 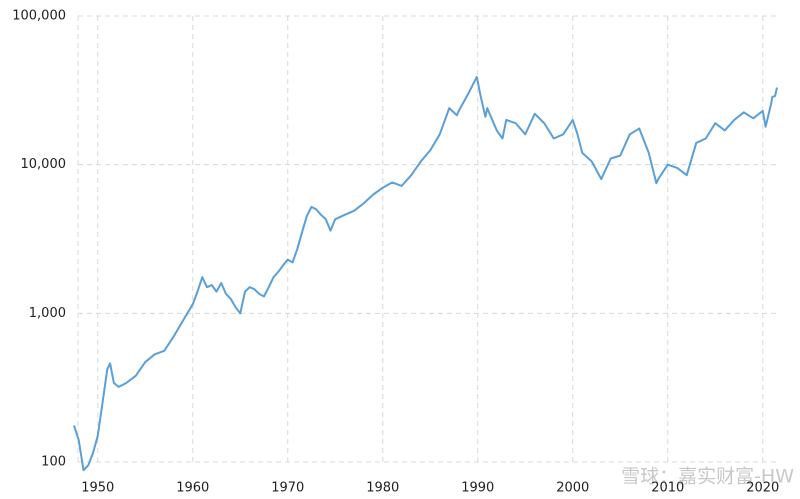 What do you see at coordinates (44, 164) in the screenshot?
I see `y-tick-label: 10,000` at bounding box center [44, 164].